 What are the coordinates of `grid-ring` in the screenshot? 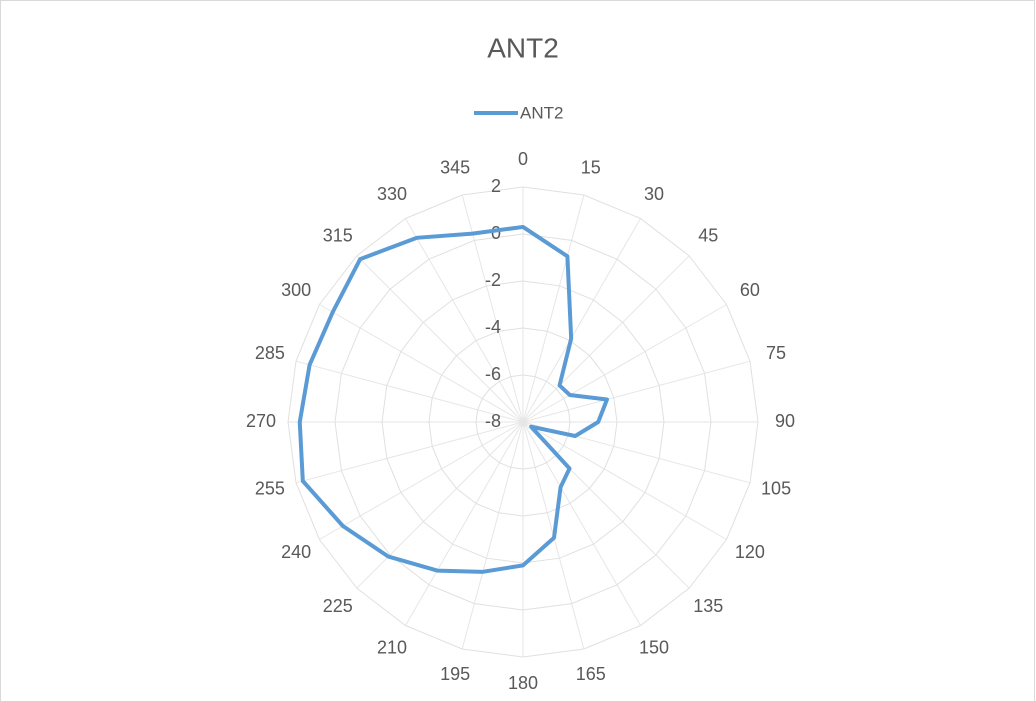 It's located at (523, 422).